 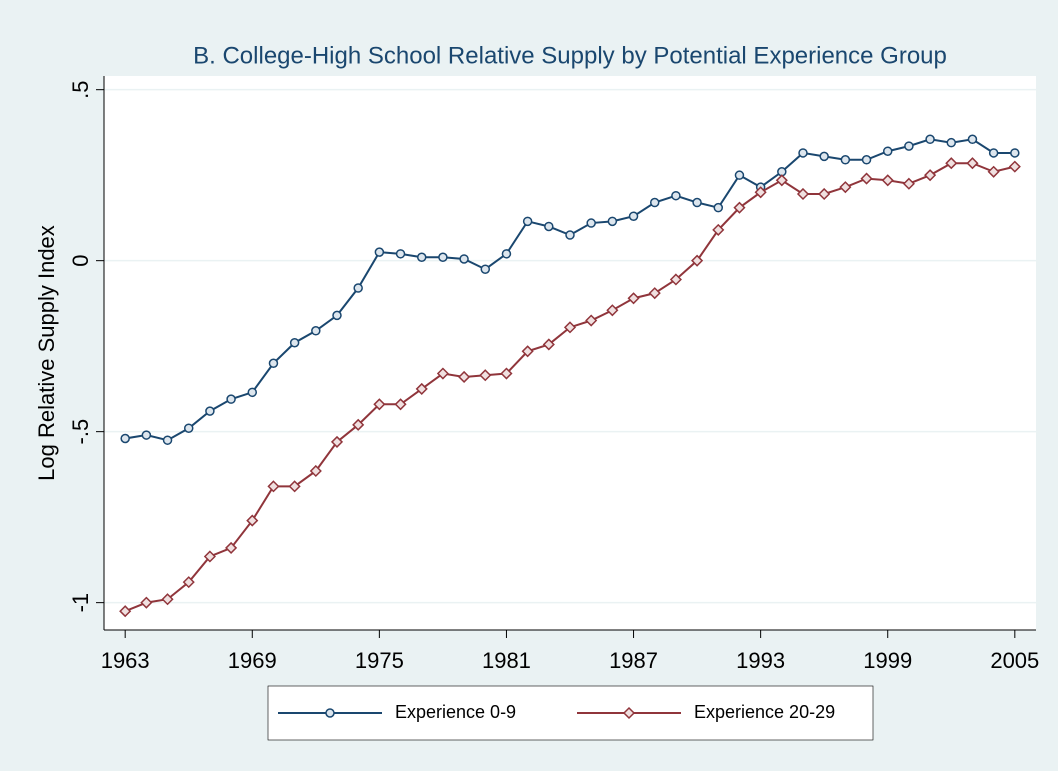 What do you see at coordinates (80, 432) in the screenshot?
I see `y-tick-label: -.5` at bounding box center [80, 432].